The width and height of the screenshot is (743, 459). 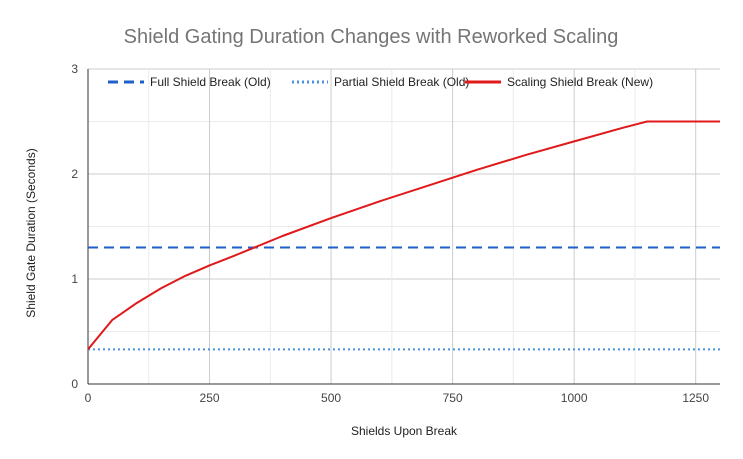 What do you see at coordinates (31, 232) in the screenshot?
I see `y-axis-title: Shield Gate Duration (Seconds)` at bounding box center [31, 232].